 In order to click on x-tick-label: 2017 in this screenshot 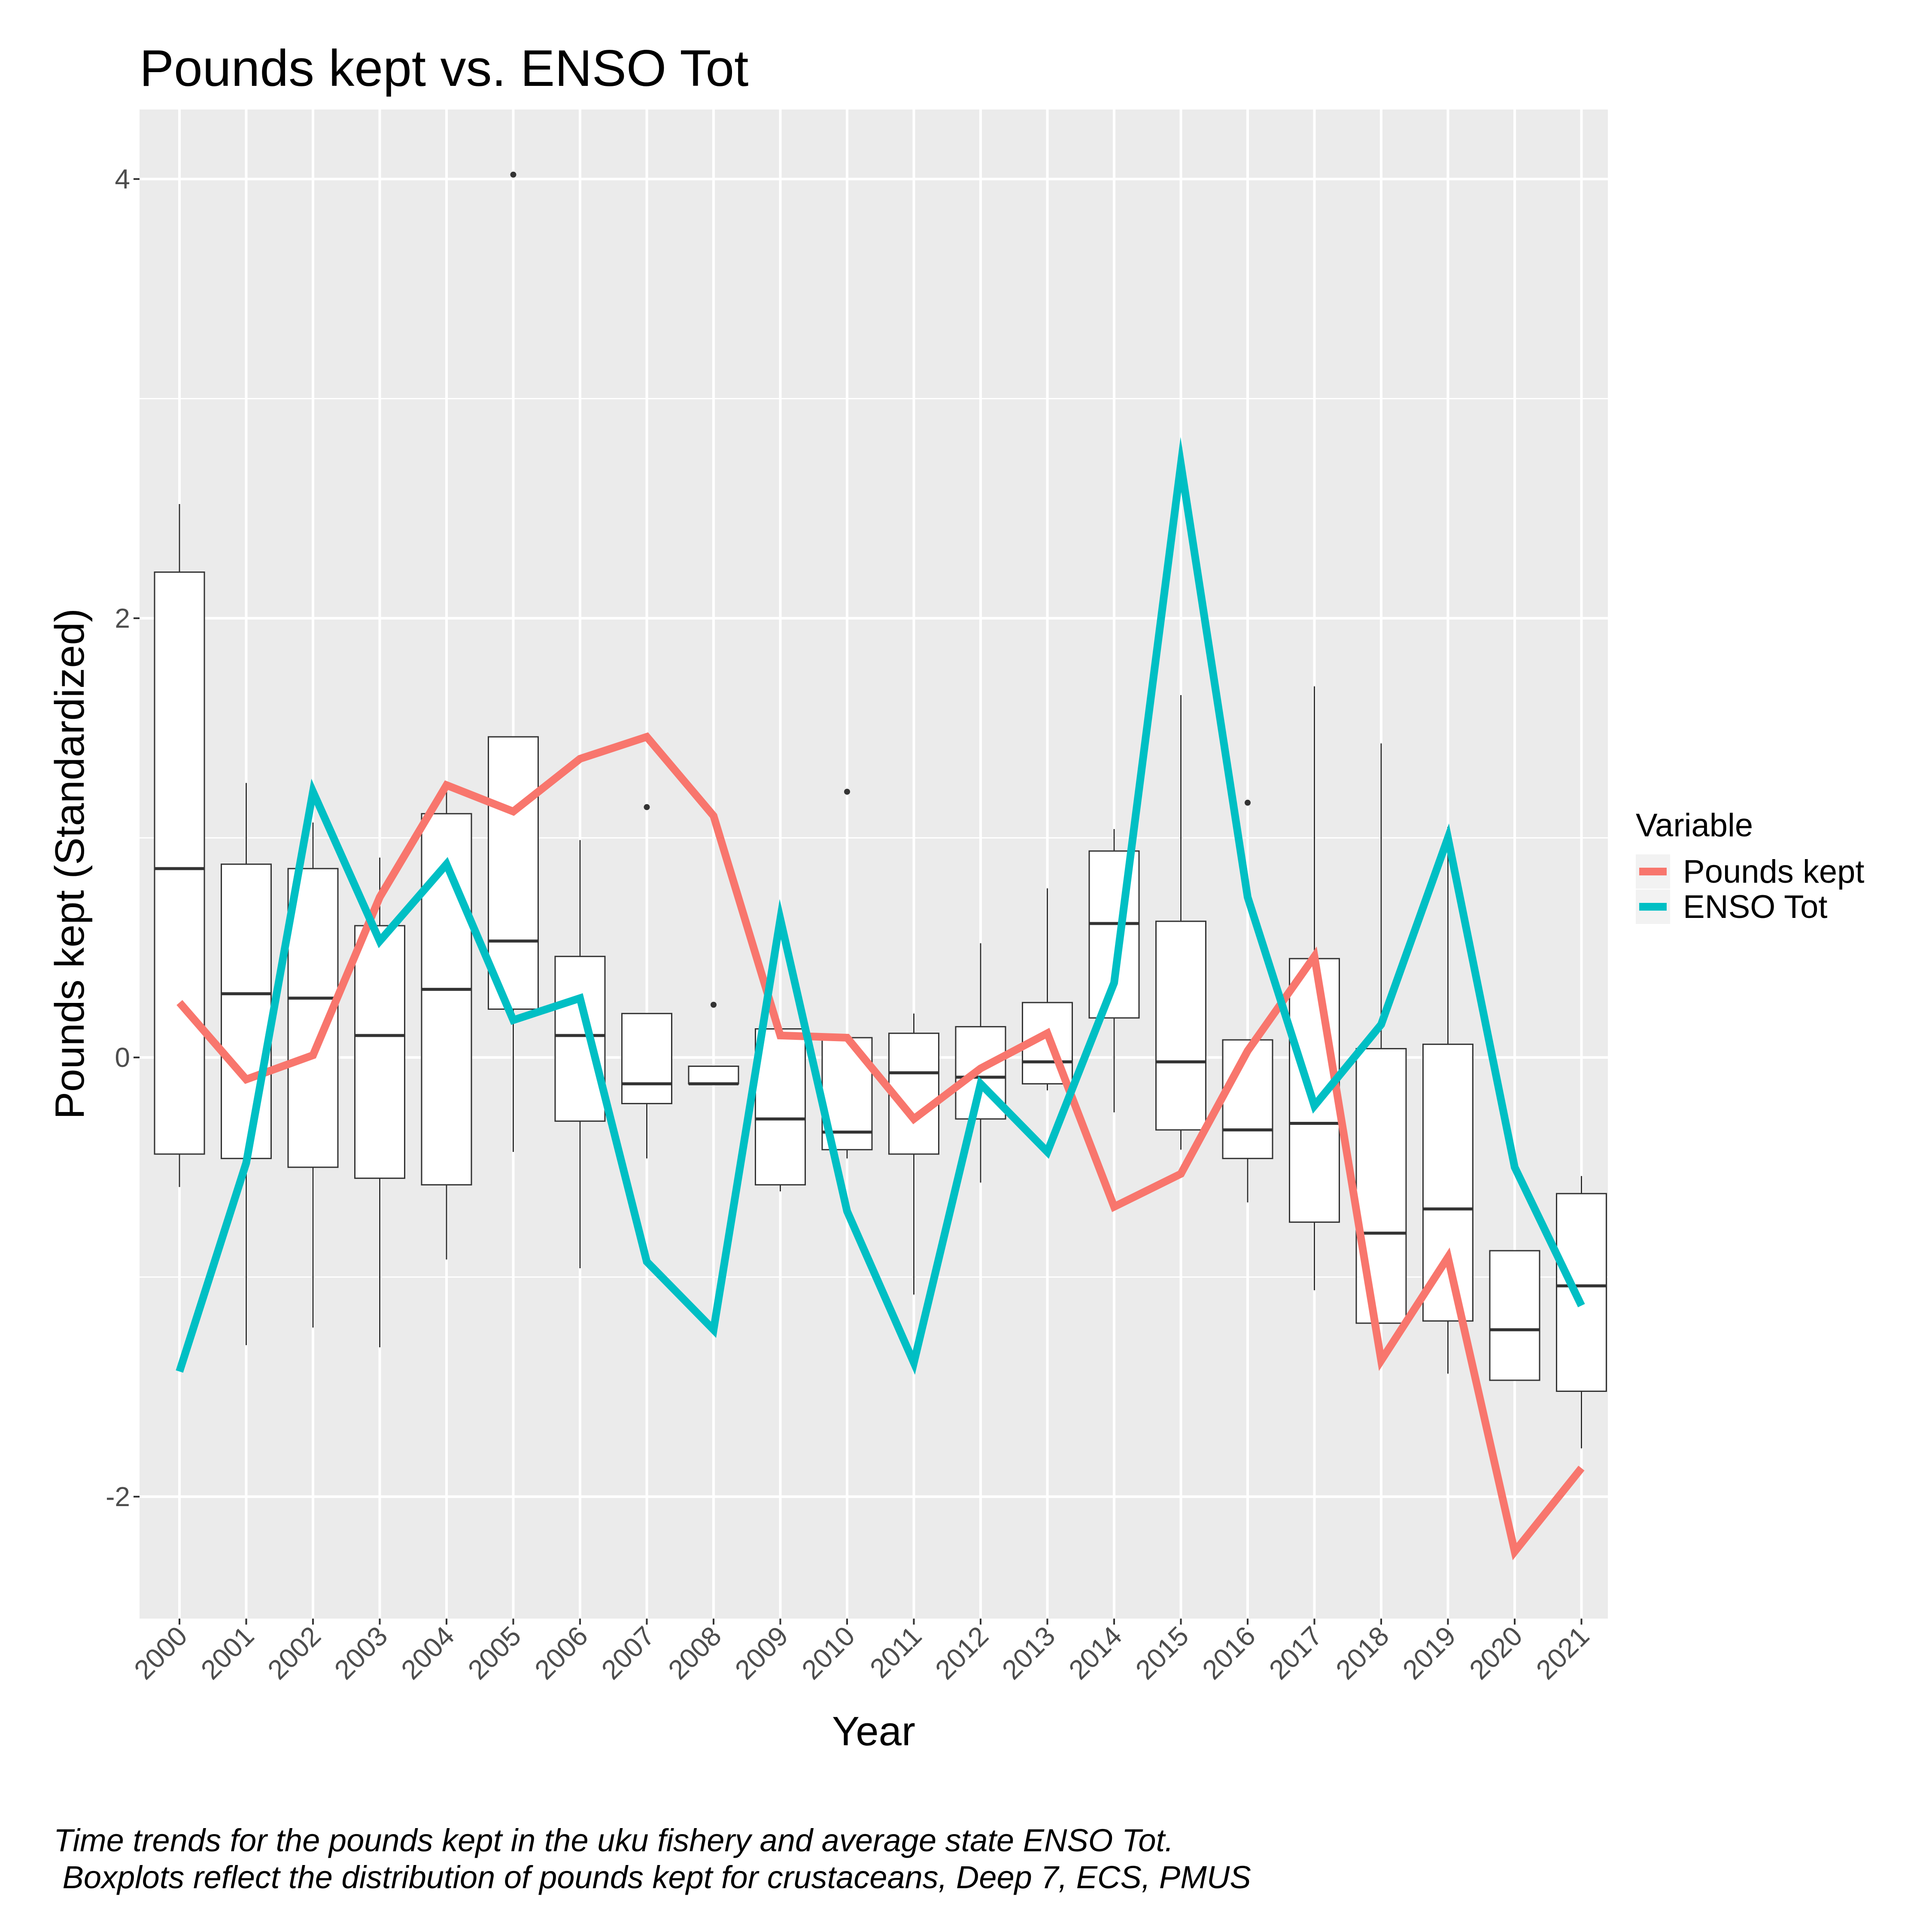, I will do `click(1295, 1653)`.